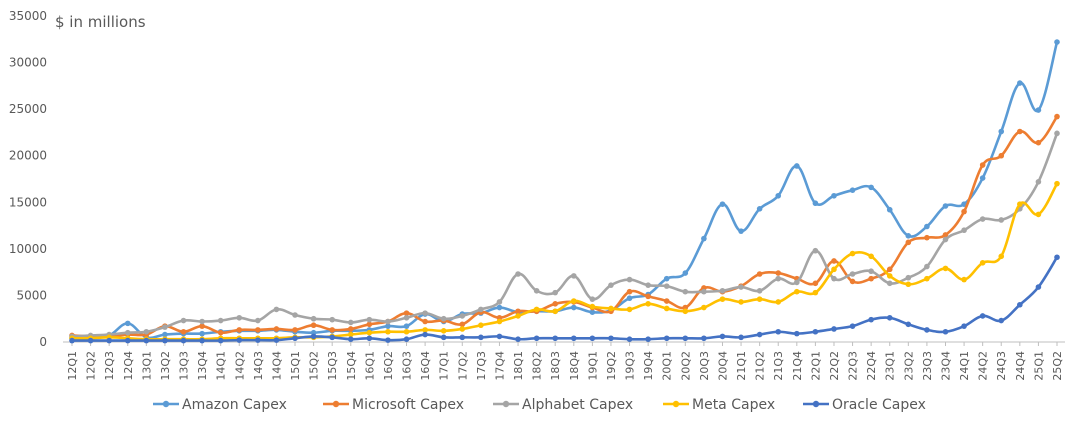 The height and width of the screenshot is (429, 1080). What do you see at coordinates (1001, 366) in the screenshot?
I see `x-tick-label: 24Q3` at bounding box center [1001, 366].